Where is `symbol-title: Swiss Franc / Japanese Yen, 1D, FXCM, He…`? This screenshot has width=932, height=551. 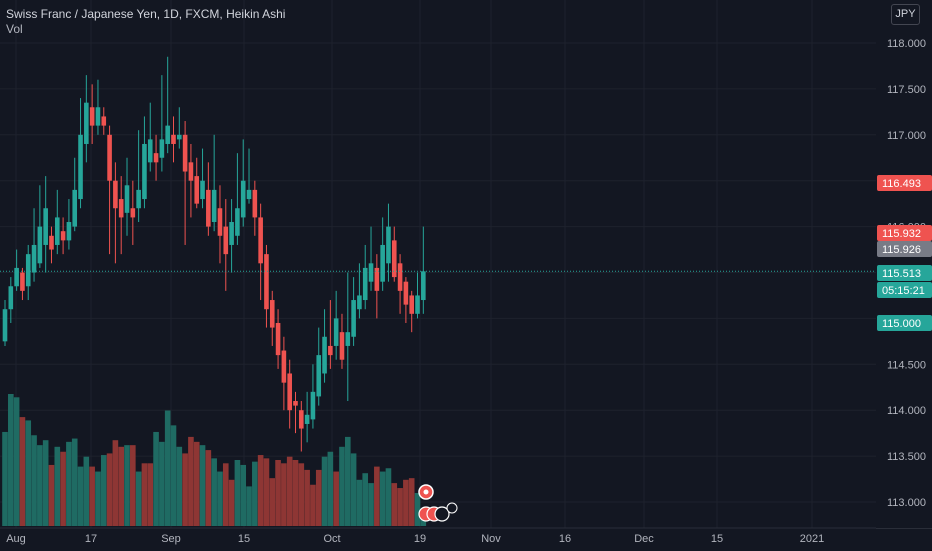 symbol-title: Swiss Franc / Japanese Yen, 1D, FXCM, He… is located at coordinates (146, 14).